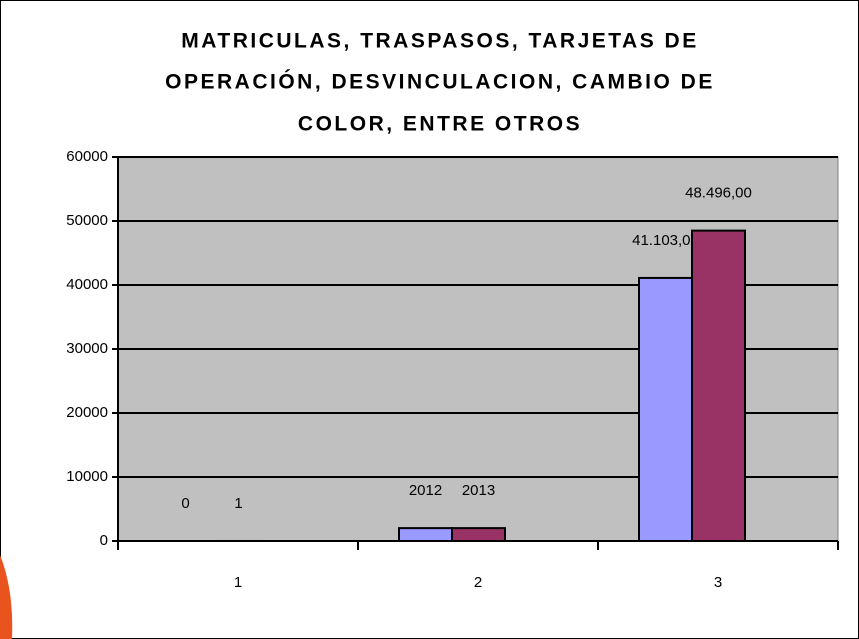  I want to click on slide-decoration, so click(6, 597).